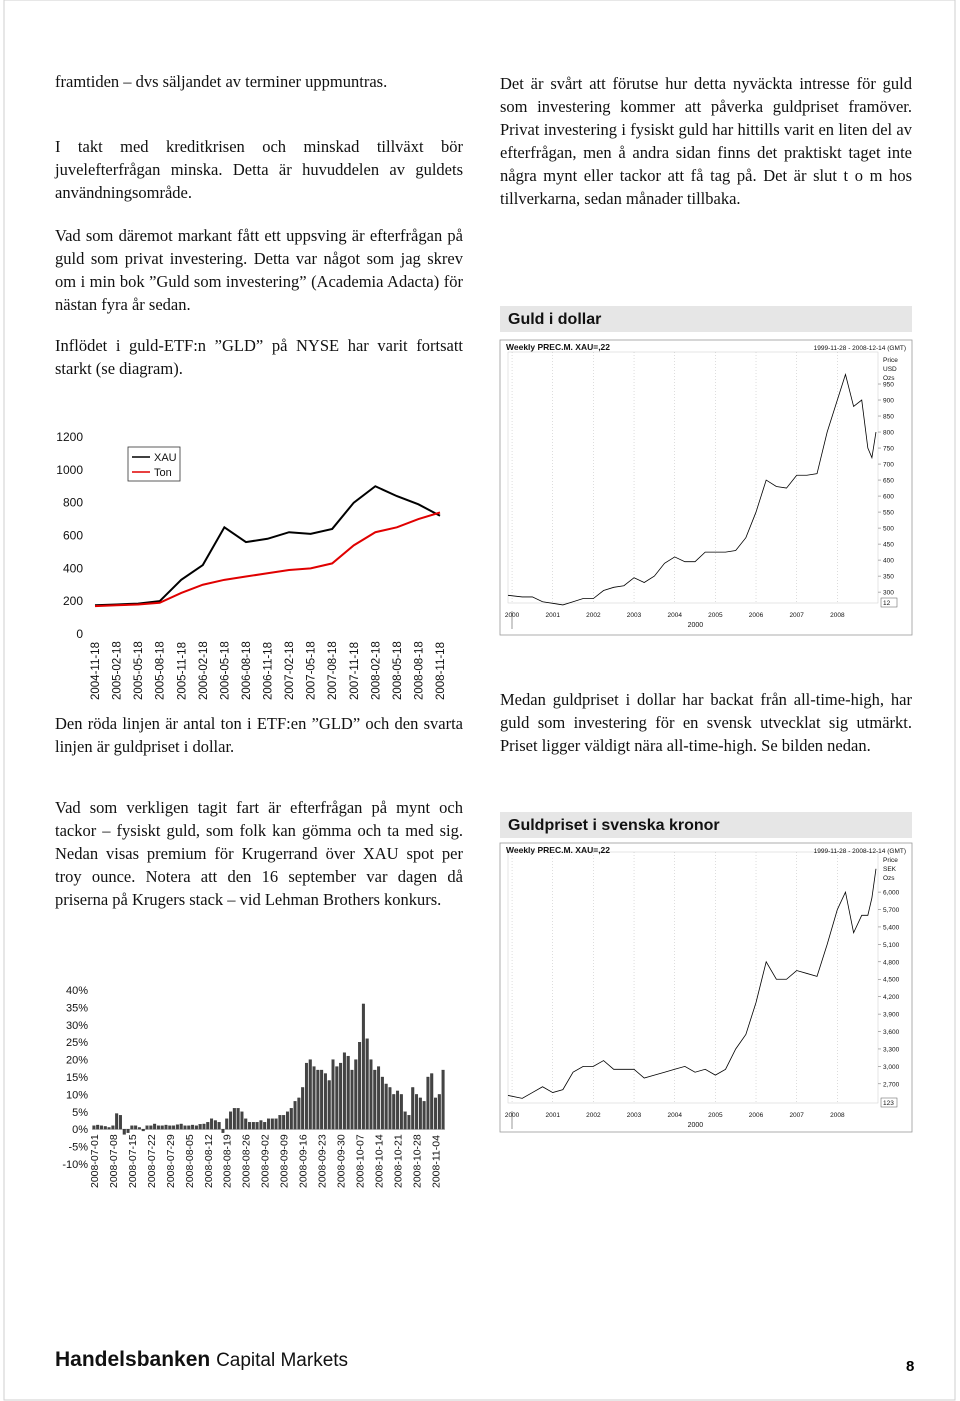 This screenshot has height=1401, width=960. I want to click on x-tick-label: 2006-05-18, so click(225, 670).